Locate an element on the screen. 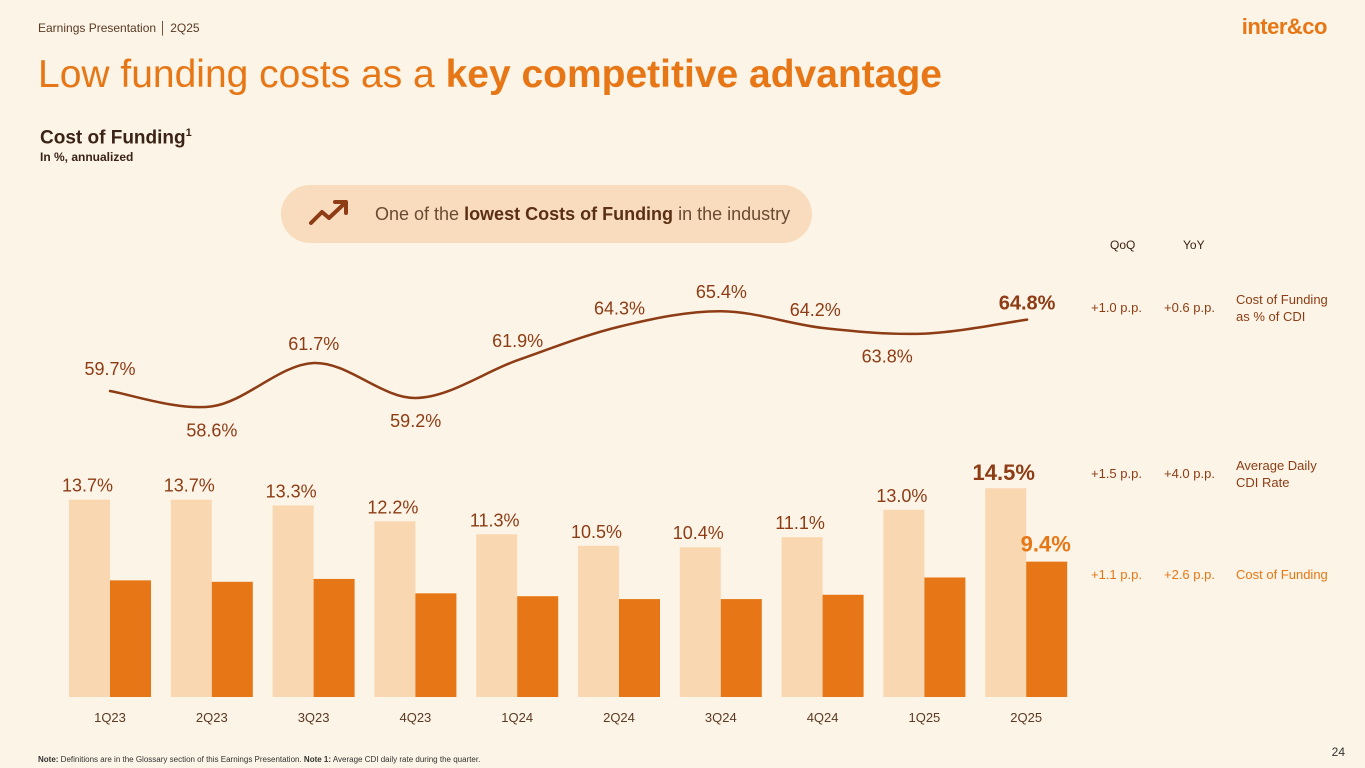 Image resolution: width=1365 pixels, height=768 pixels. line-value-label: 64.2% is located at coordinates (815, 310).